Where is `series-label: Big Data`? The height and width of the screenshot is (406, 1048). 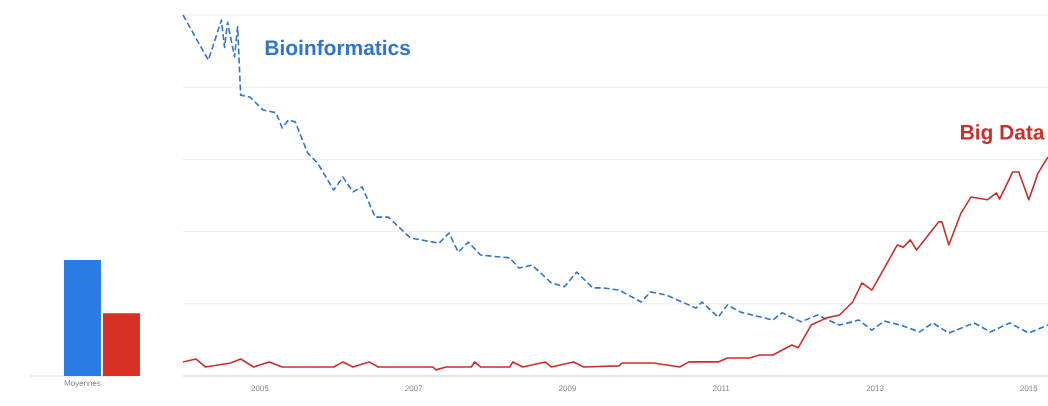 series-label: Big Data is located at coordinates (1003, 134).